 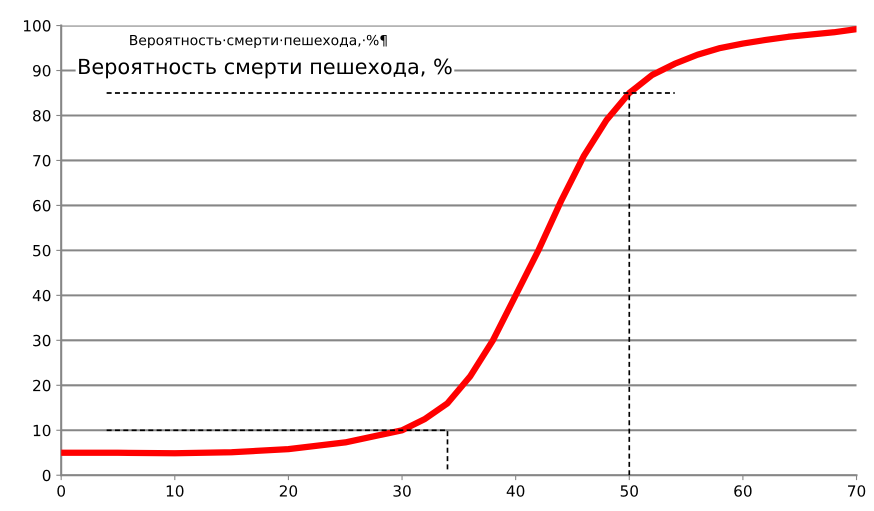 What do you see at coordinates (41, 340) in the screenshot?
I see `y-tick-label: 30` at bounding box center [41, 340].